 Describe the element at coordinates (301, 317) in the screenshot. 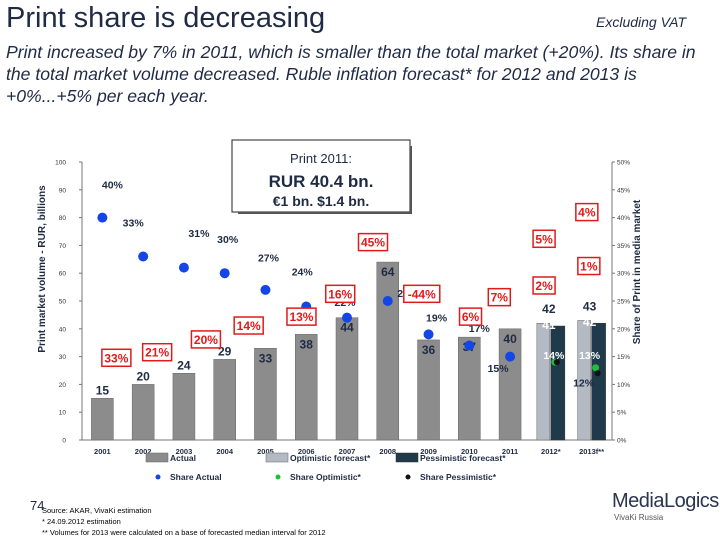

I see `growth-label: 13%` at that location.